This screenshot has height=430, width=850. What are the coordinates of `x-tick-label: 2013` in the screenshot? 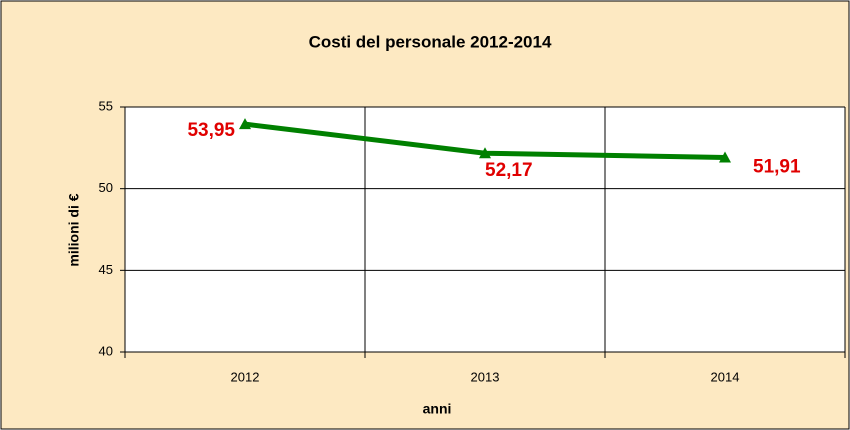 It's located at (485, 376).